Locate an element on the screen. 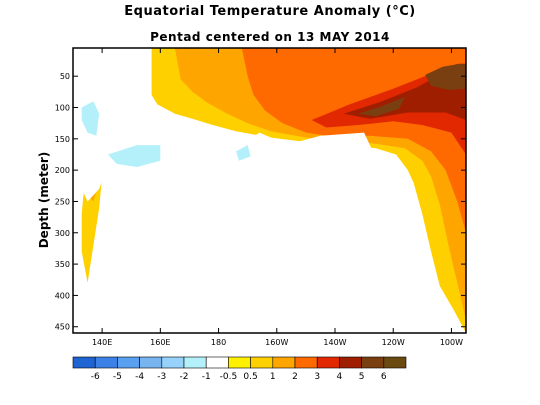 Image resolution: width=540 pixels, height=405 pixels. colorbar-label: -0.5 is located at coordinates (229, 377).